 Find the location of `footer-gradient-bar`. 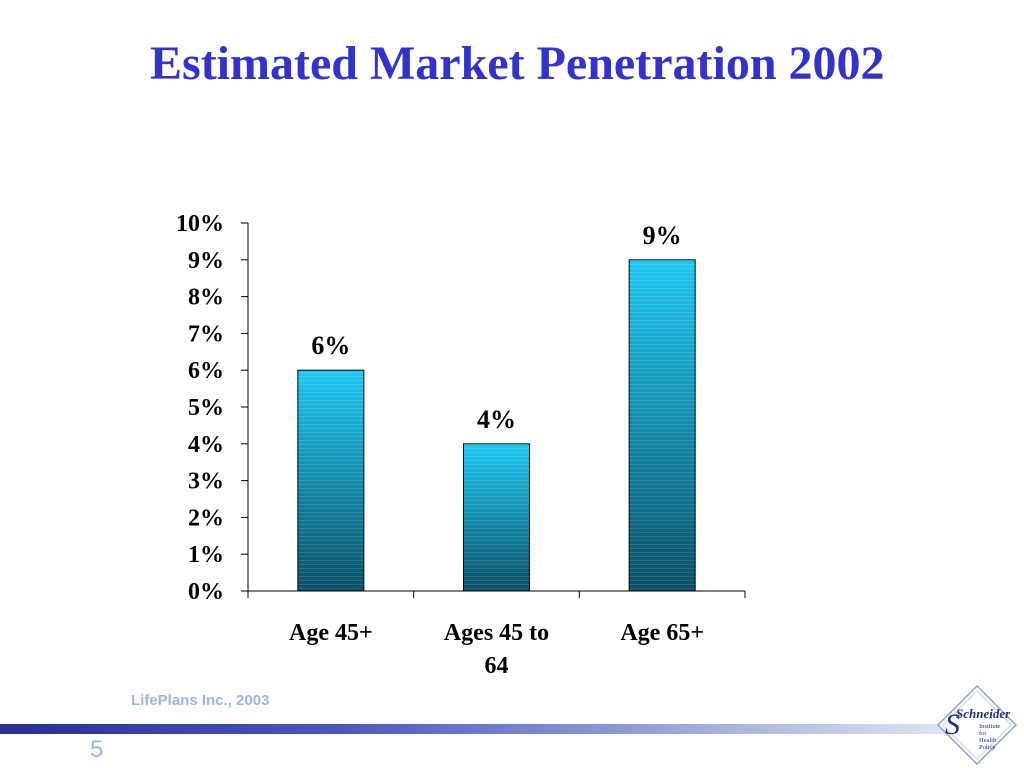

footer-gradient-bar is located at coordinates (480, 729).